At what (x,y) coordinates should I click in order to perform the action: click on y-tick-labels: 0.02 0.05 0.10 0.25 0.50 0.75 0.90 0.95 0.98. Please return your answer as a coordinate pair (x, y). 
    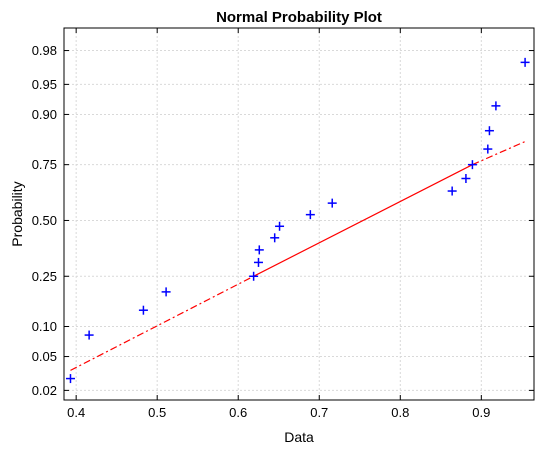
    Looking at the image, I should click on (44, 220).